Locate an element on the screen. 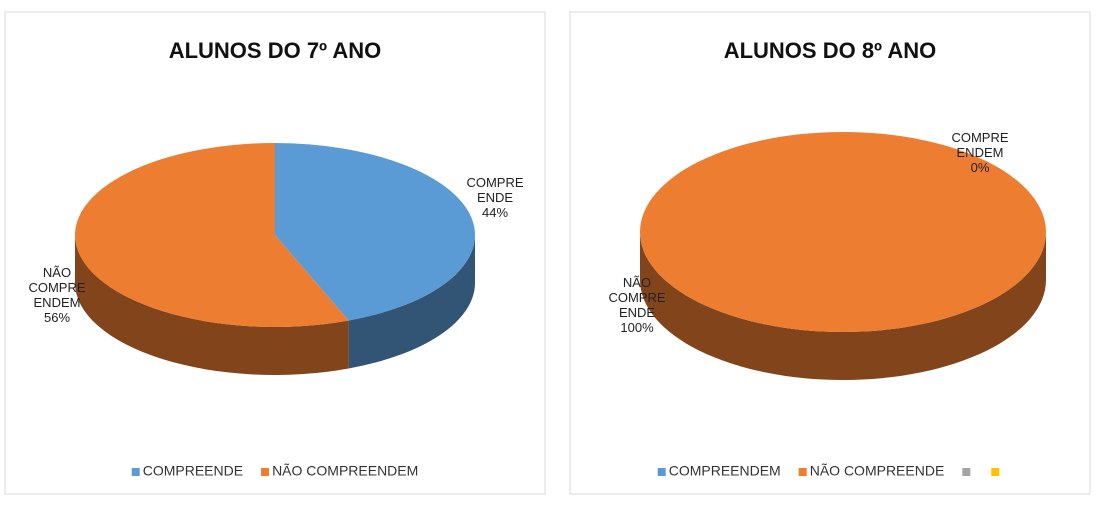 Image resolution: width=1100 pixels, height=505 pixels. legend-label: COMPREENDE is located at coordinates (193, 471).